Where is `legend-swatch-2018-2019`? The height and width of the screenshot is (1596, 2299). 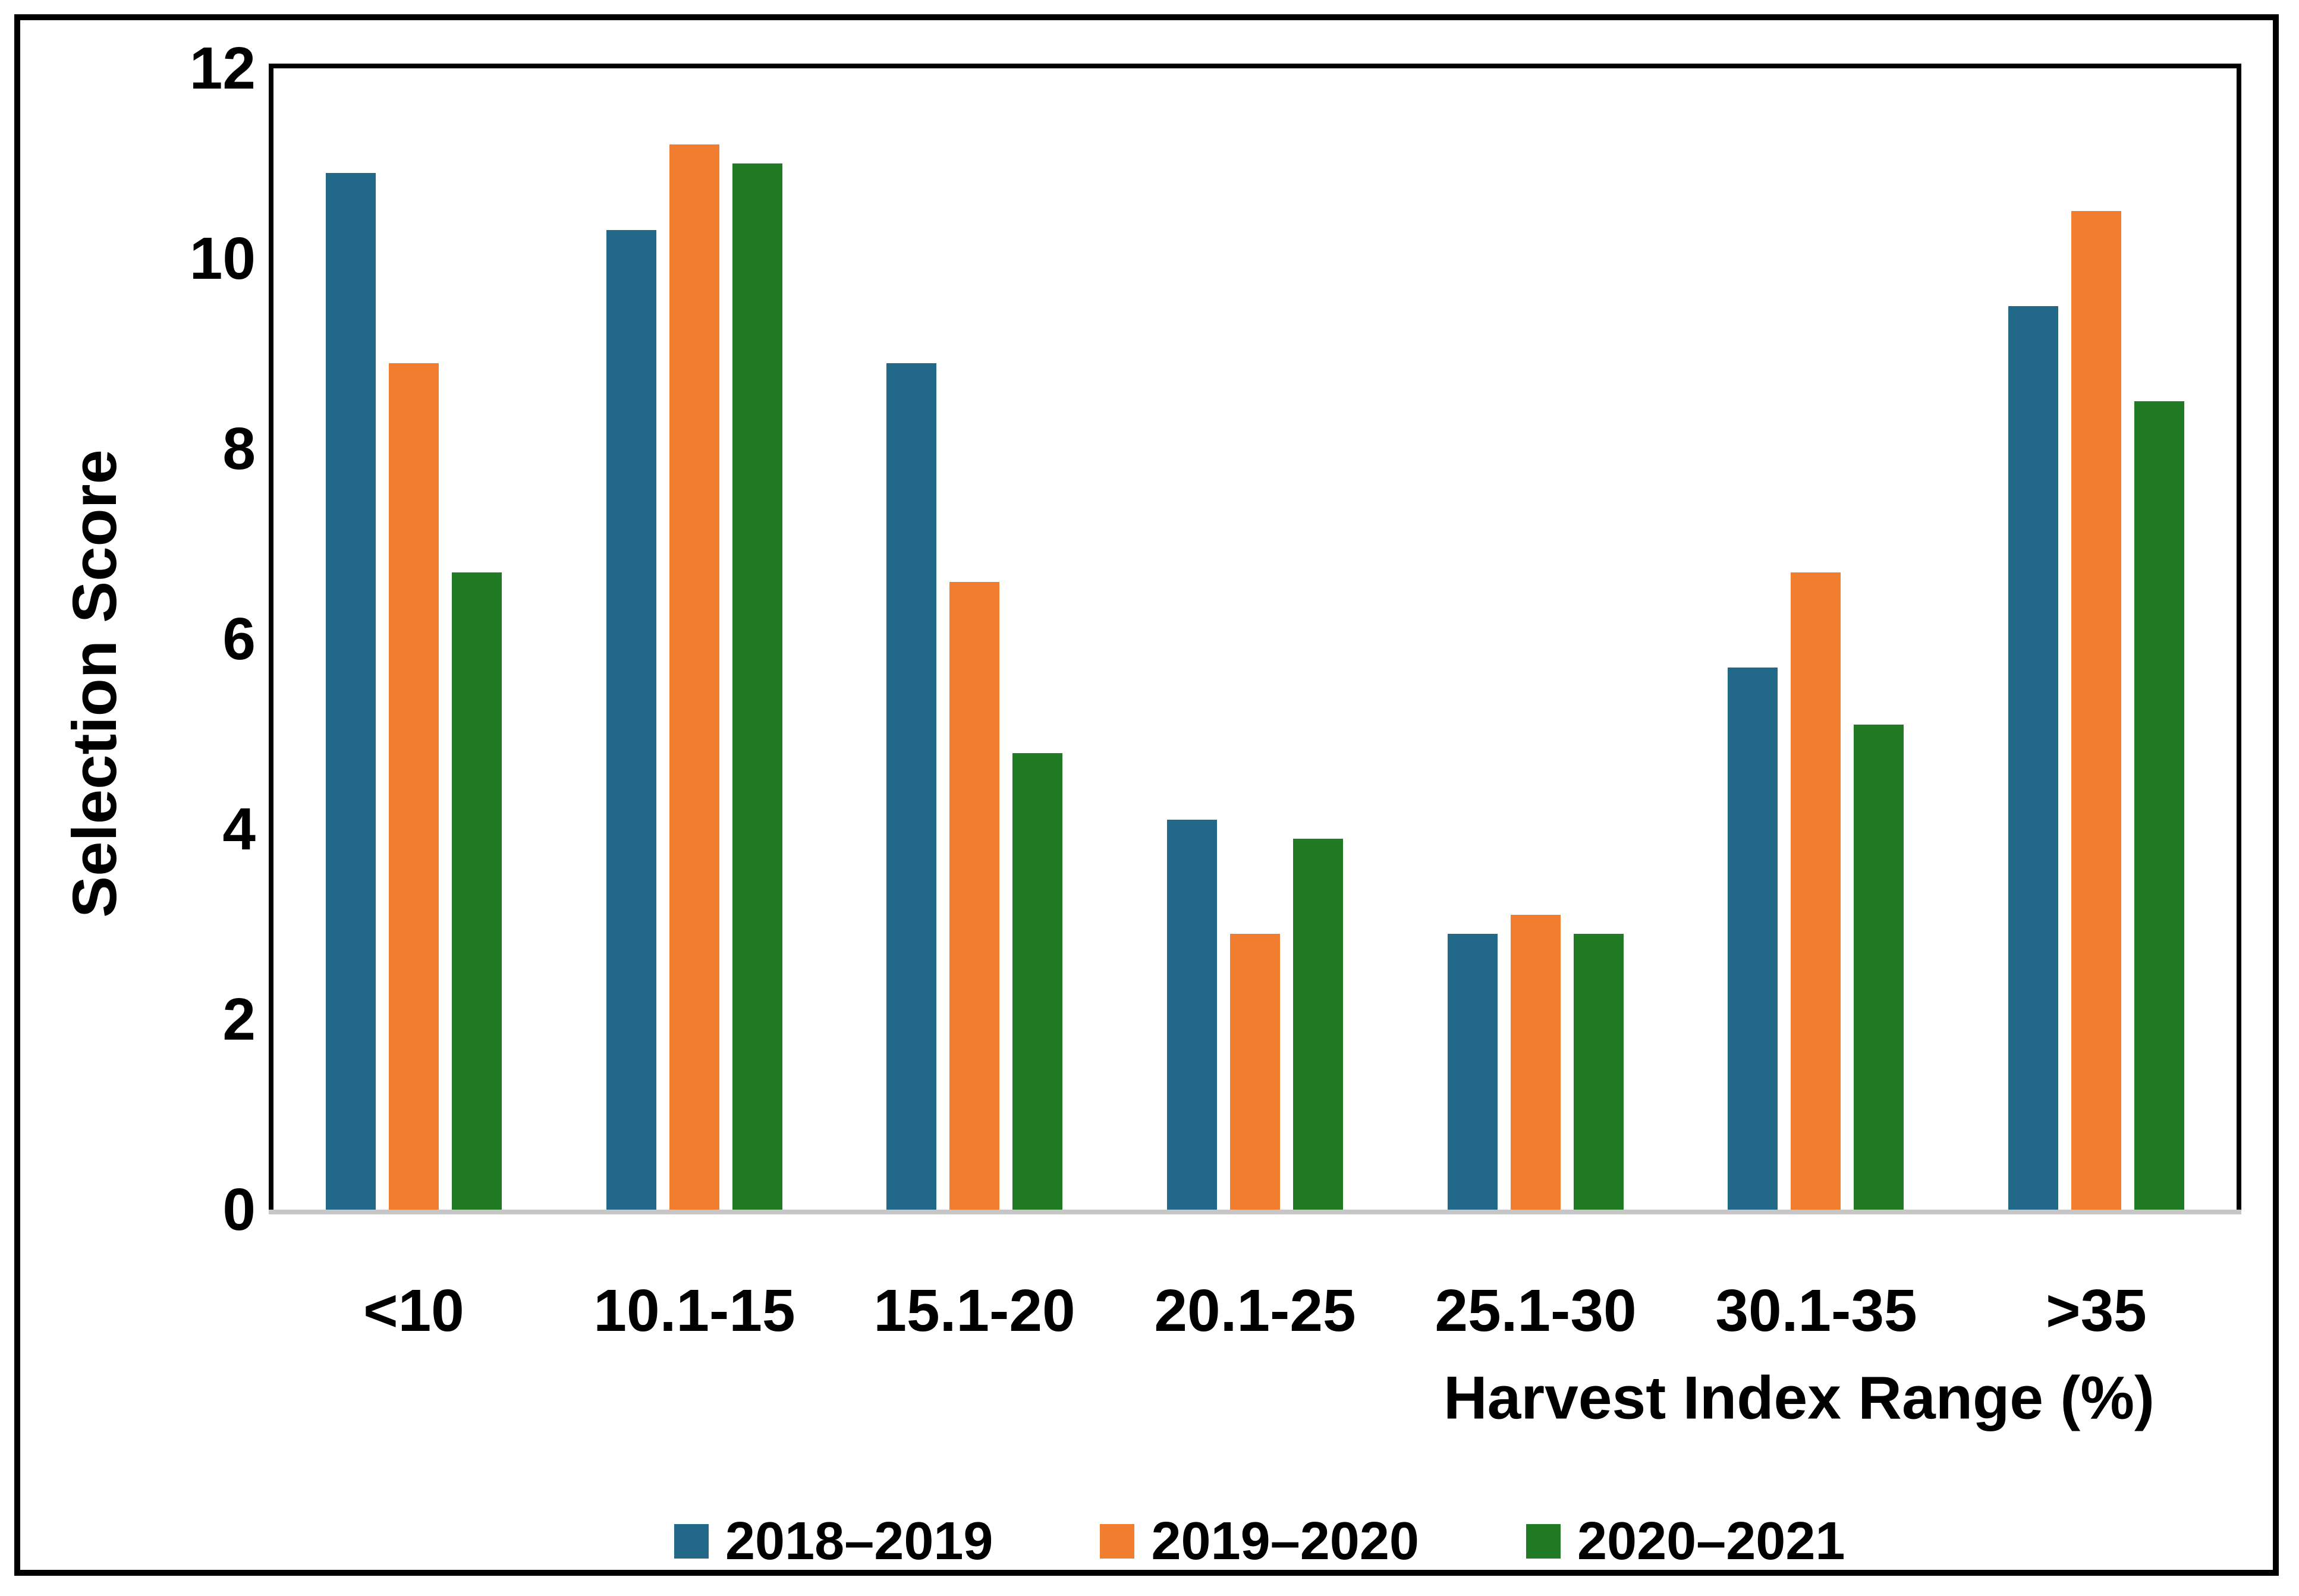 legend-swatch-2018-2019 is located at coordinates (691, 1541).